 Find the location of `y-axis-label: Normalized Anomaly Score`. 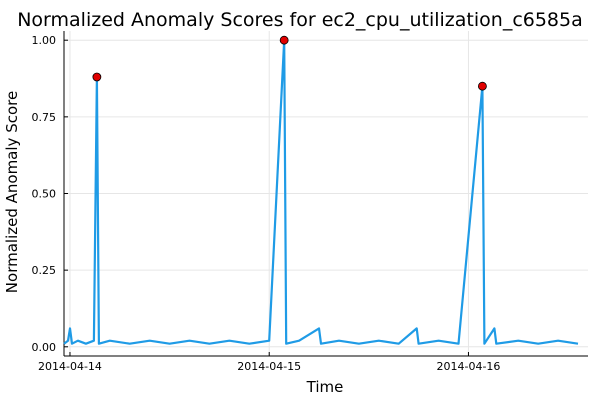

y-axis-label: Normalized Anomaly Score is located at coordinates (12, 192).